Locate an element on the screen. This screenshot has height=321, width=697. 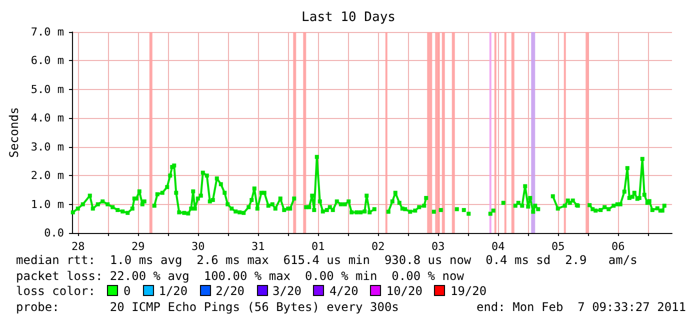
x-tick-label: 28 is located at coordinates (78, 246).